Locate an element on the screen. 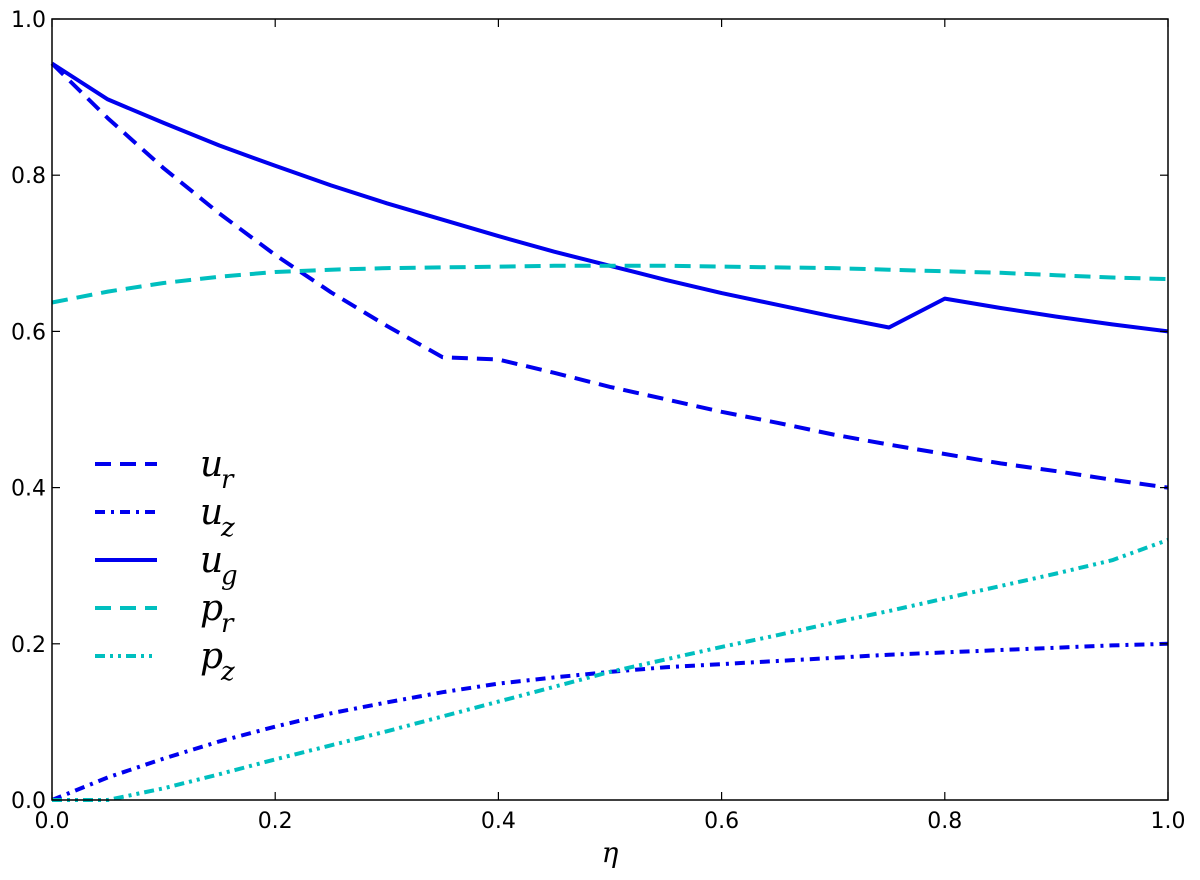 This screenshot has height=880, width=1200. legend-subscript-u-g: g is located at coordinates (229, 576).